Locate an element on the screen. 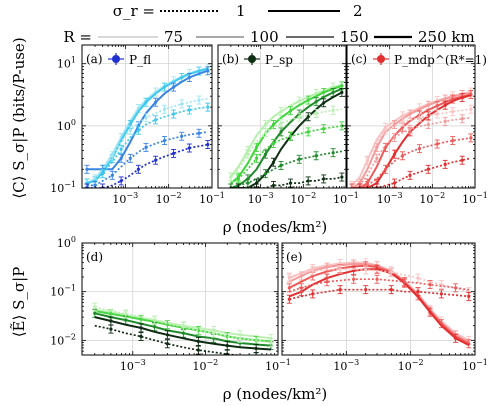 The image size is (489, 406). tick-labels: 10⁻³ 10⁻² 10⁻¹ is located at coordinates (303, 198).